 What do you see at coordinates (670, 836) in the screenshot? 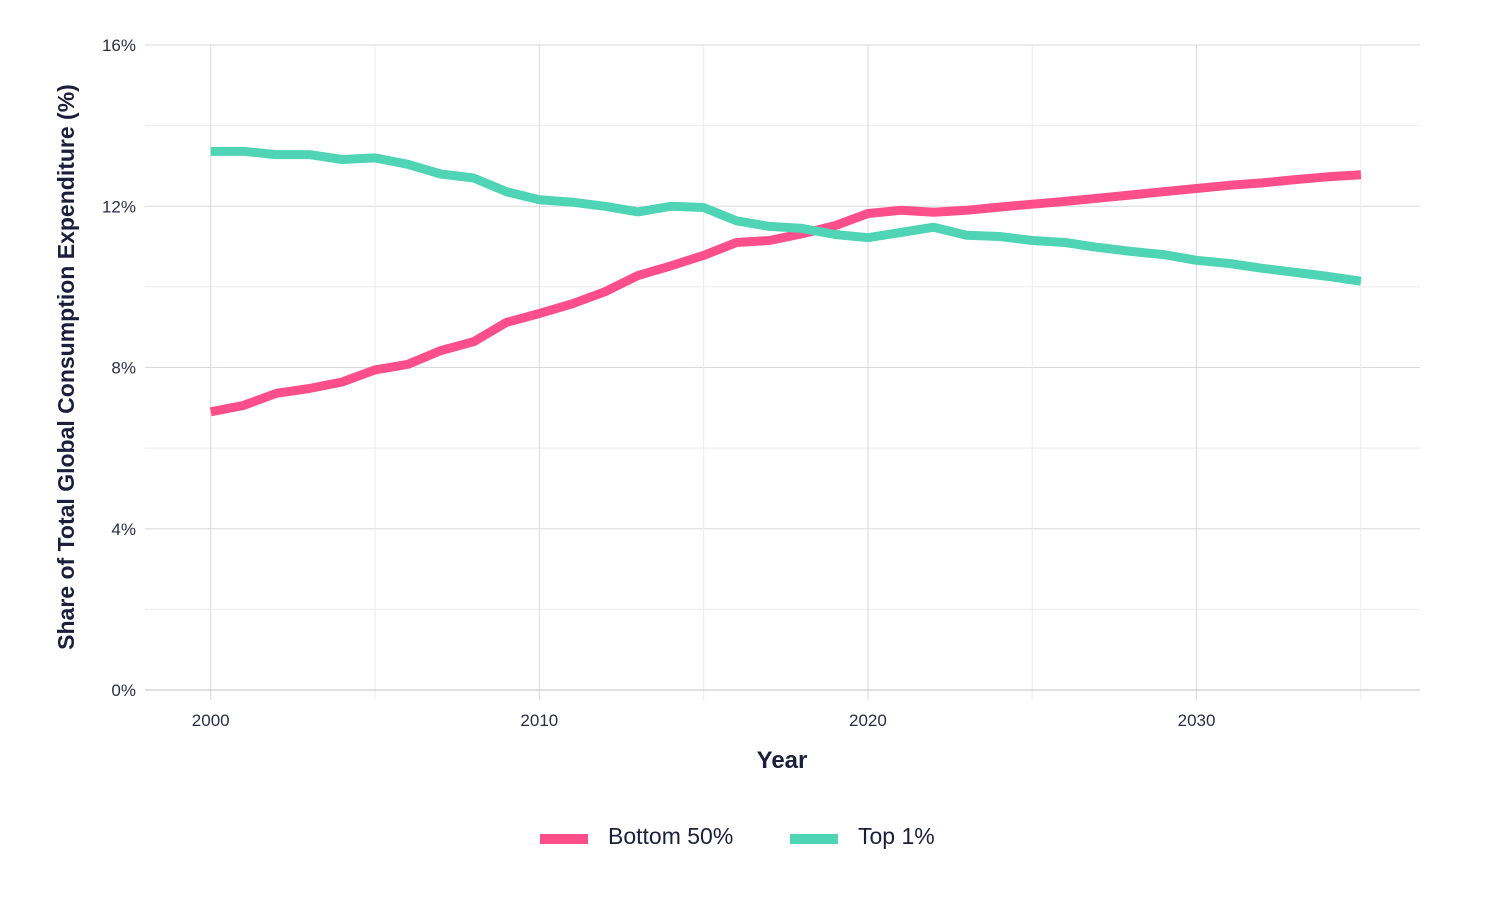
I see `legend-label: Bottom 50%` at bounding box center [670, 836].